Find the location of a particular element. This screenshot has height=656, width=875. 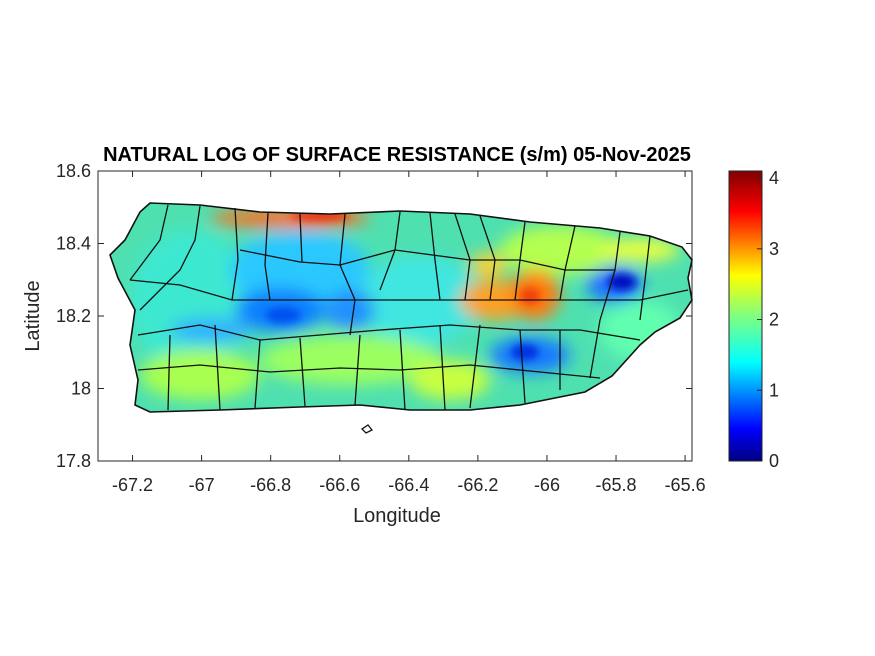

colorbar is located at coordinates (745, 316).